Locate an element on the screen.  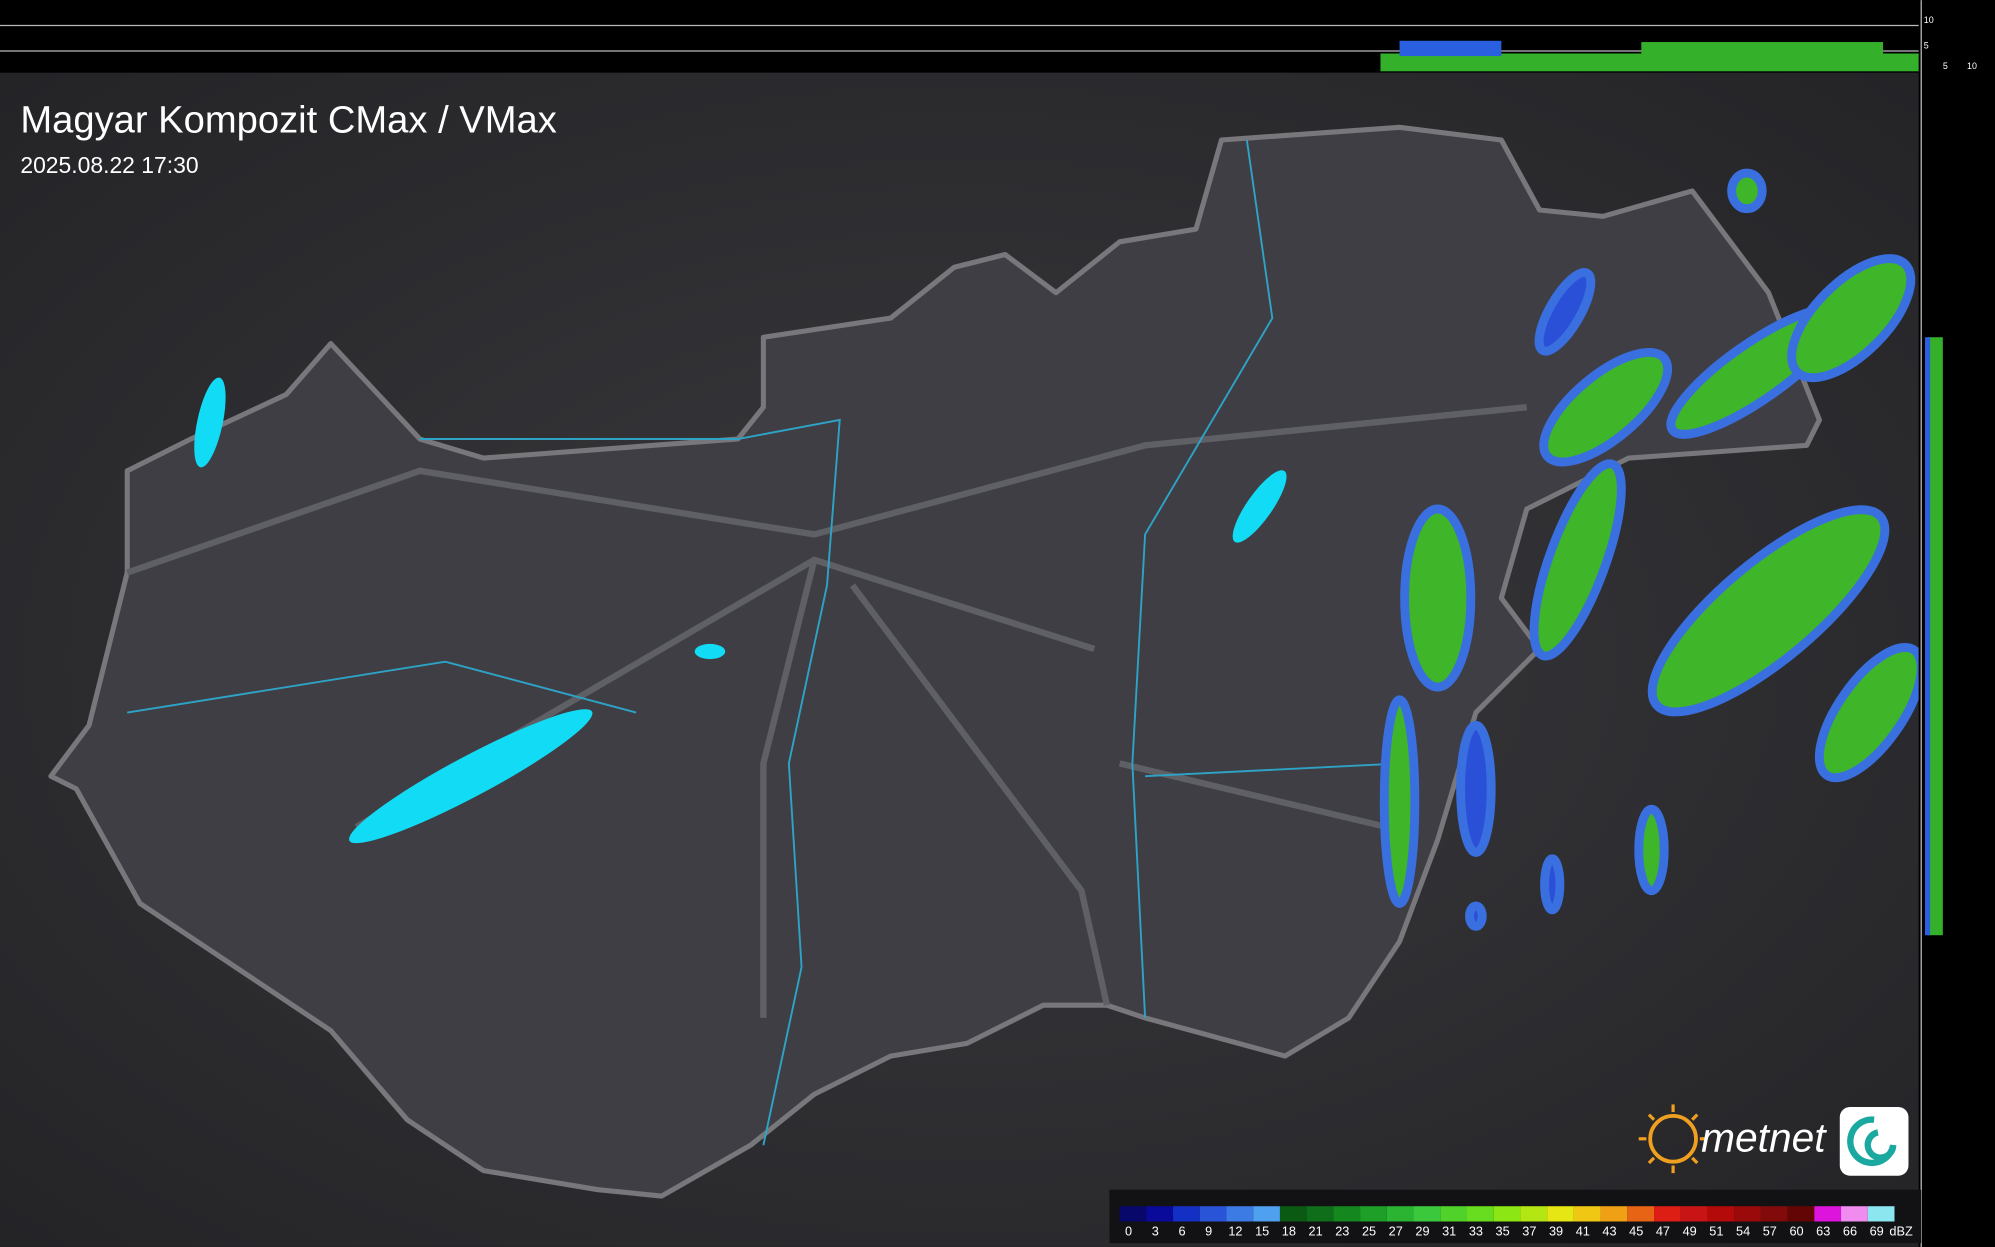
legend-label: 33 is located at coordinates (1476, 1230).